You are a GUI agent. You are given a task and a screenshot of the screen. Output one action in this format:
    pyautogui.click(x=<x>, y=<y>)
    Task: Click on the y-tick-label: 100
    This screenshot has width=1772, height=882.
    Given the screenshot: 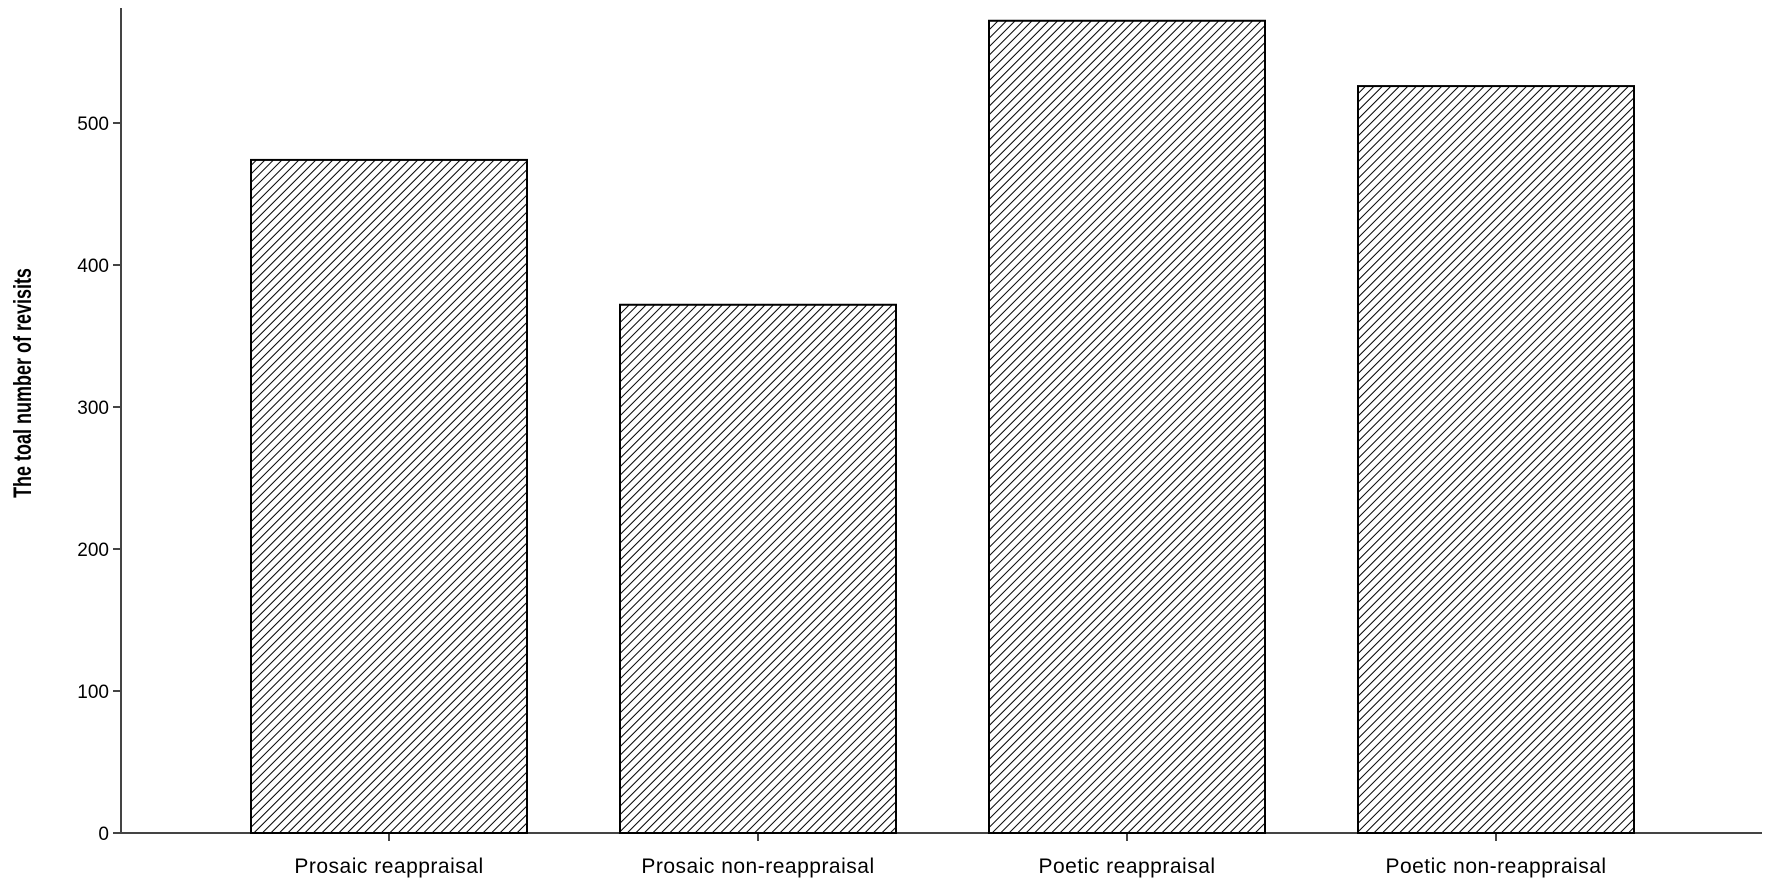 What is the action you would take?
    pyautogui.click(x=93, y=692)
    